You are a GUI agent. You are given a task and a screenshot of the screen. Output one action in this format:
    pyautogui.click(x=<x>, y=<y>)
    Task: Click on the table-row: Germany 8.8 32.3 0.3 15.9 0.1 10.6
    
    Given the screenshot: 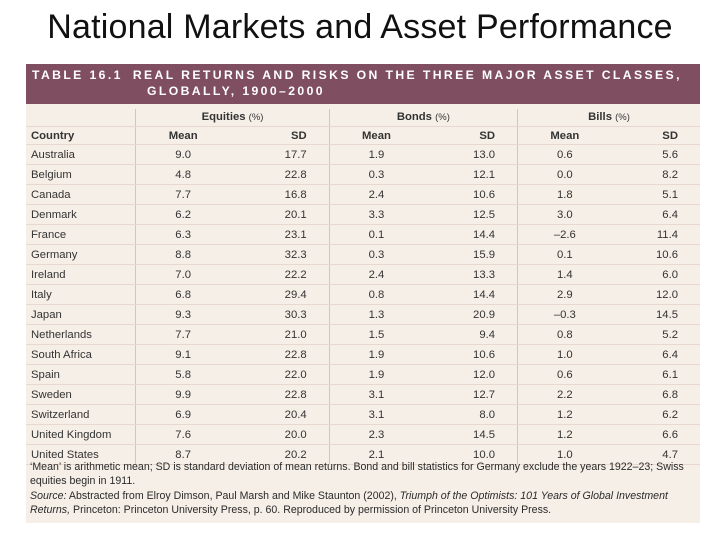 What is the action you would take?
    pyautogui.click(x=363, y=254)
    